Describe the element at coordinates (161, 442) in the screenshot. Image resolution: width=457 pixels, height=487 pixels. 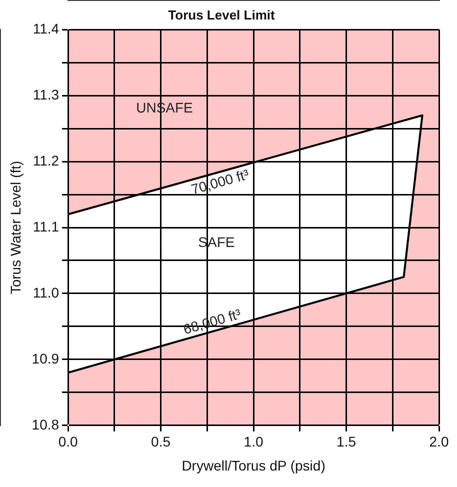
I see `x-tick-label: 0.5` at that location.